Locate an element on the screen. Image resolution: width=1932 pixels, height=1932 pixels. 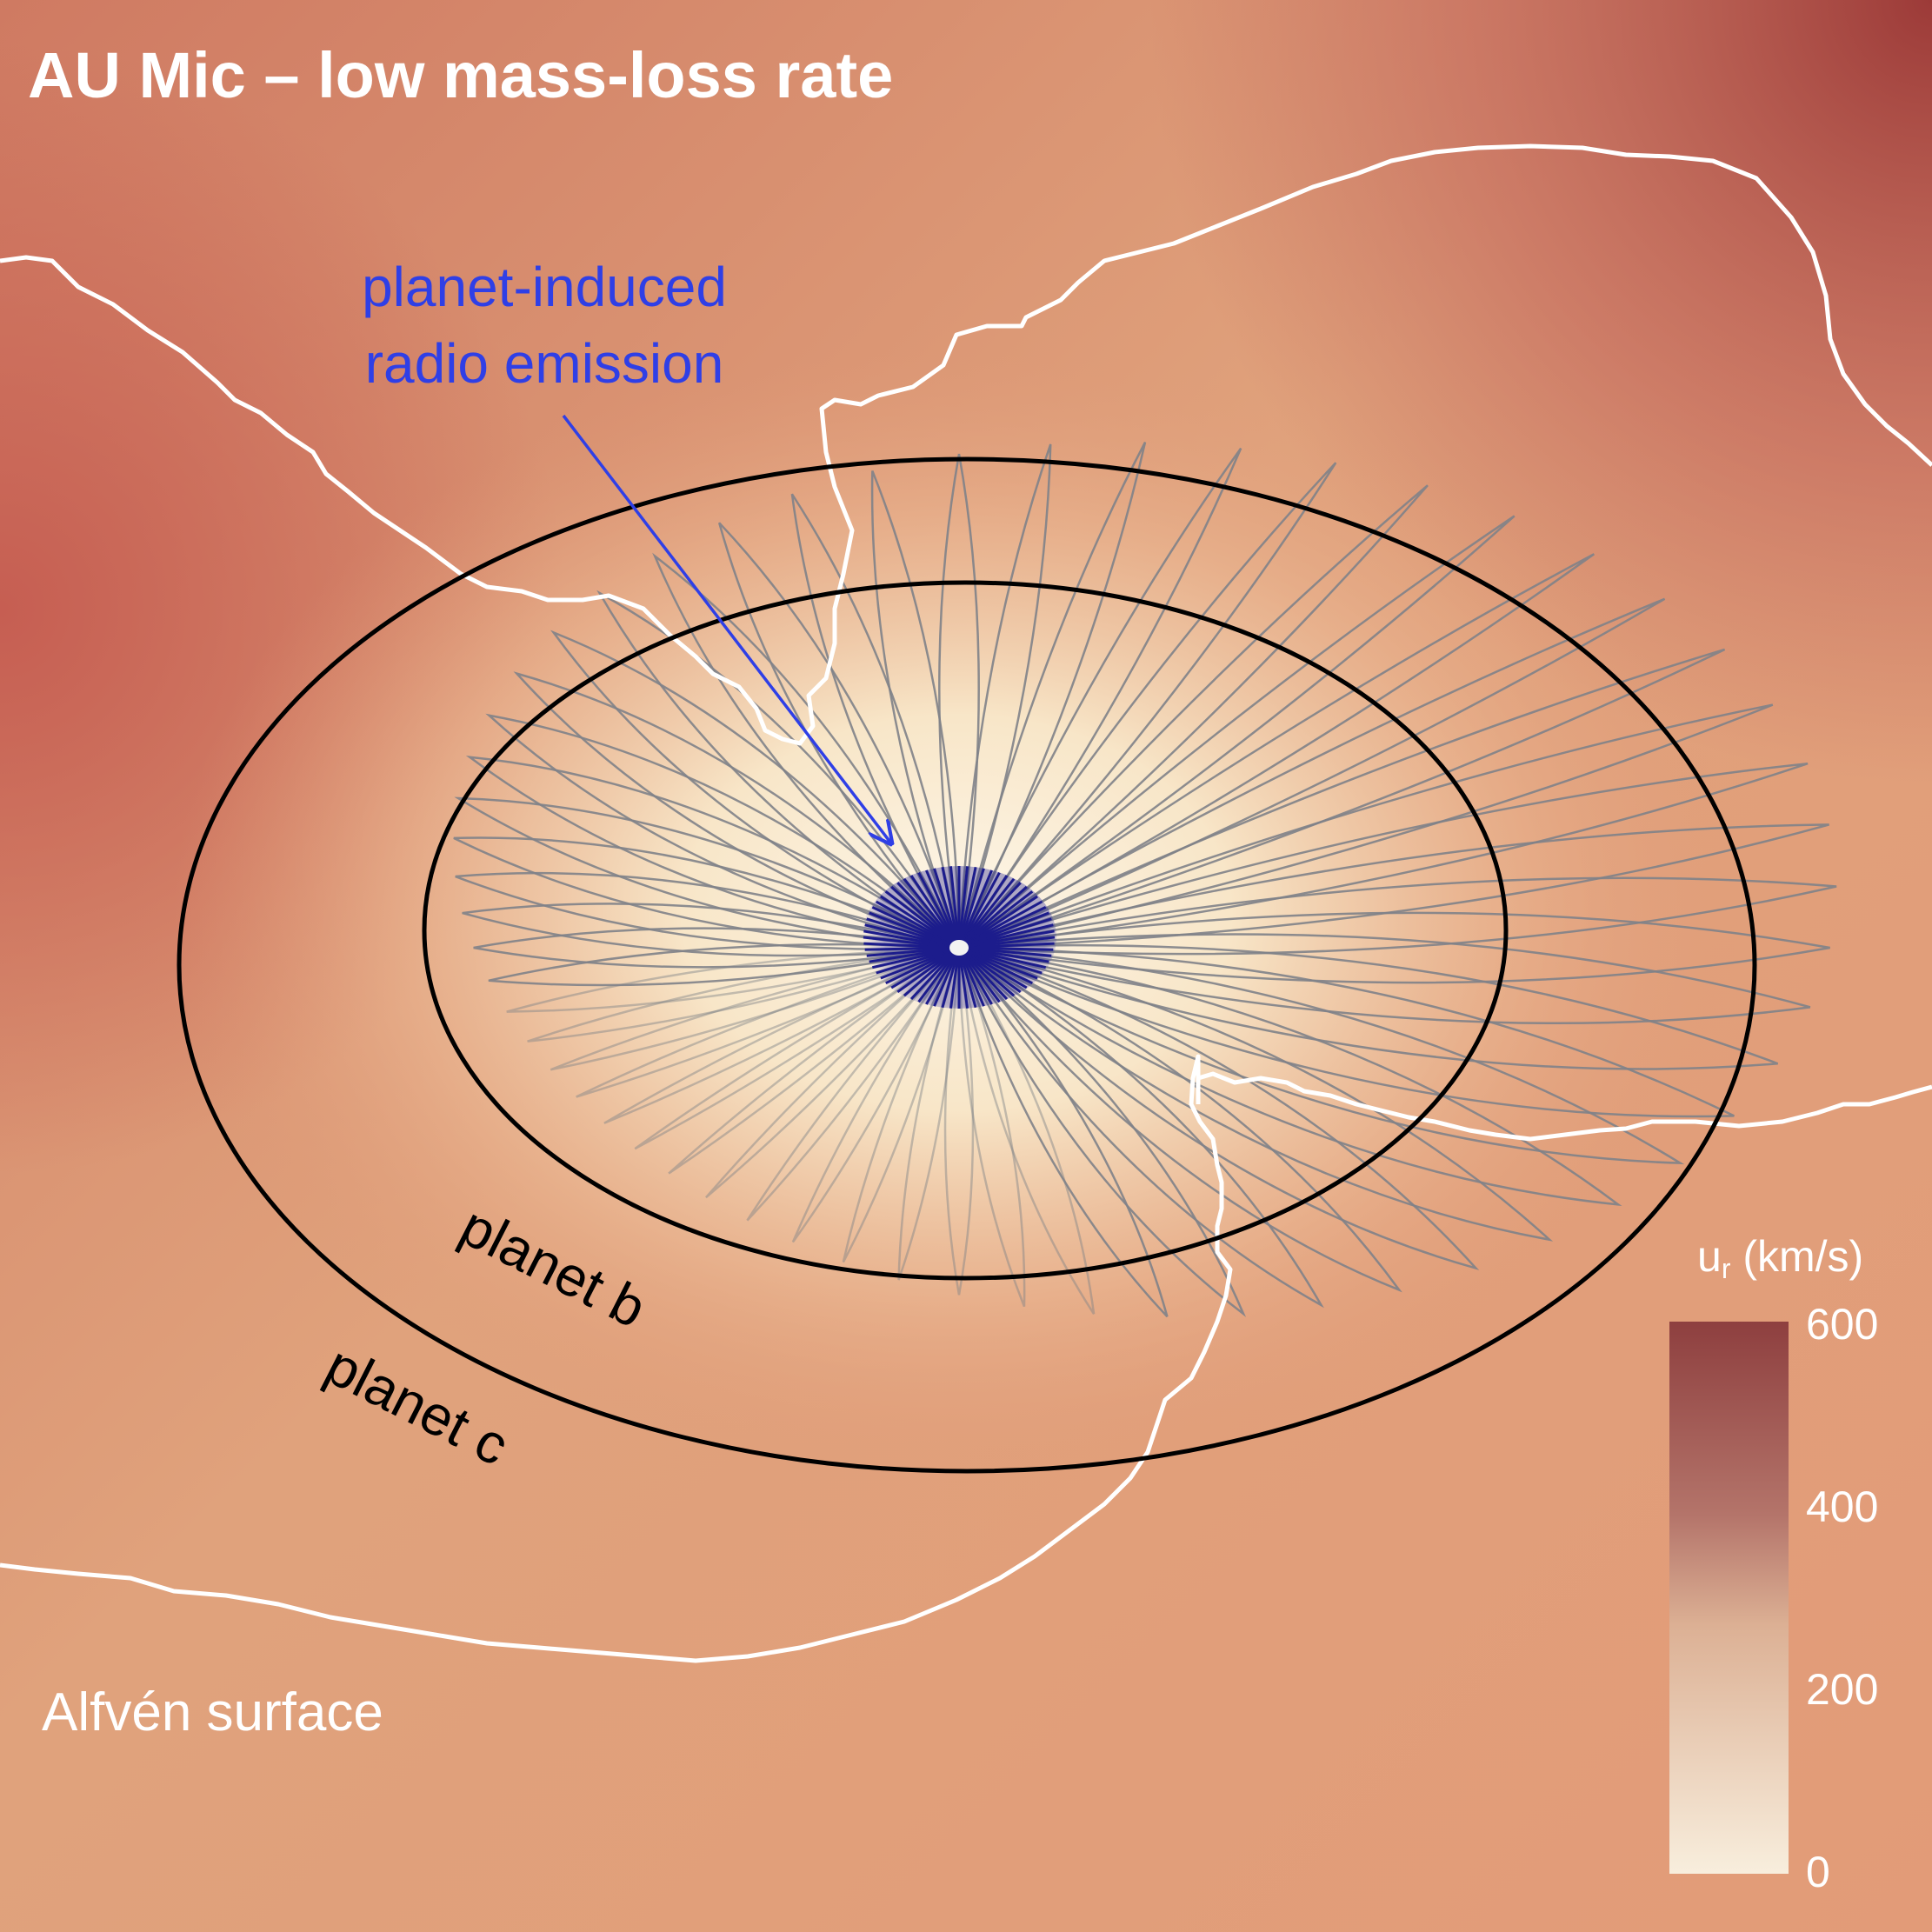
annotation-line-2: radio emission is located at coordinates (544, 363).